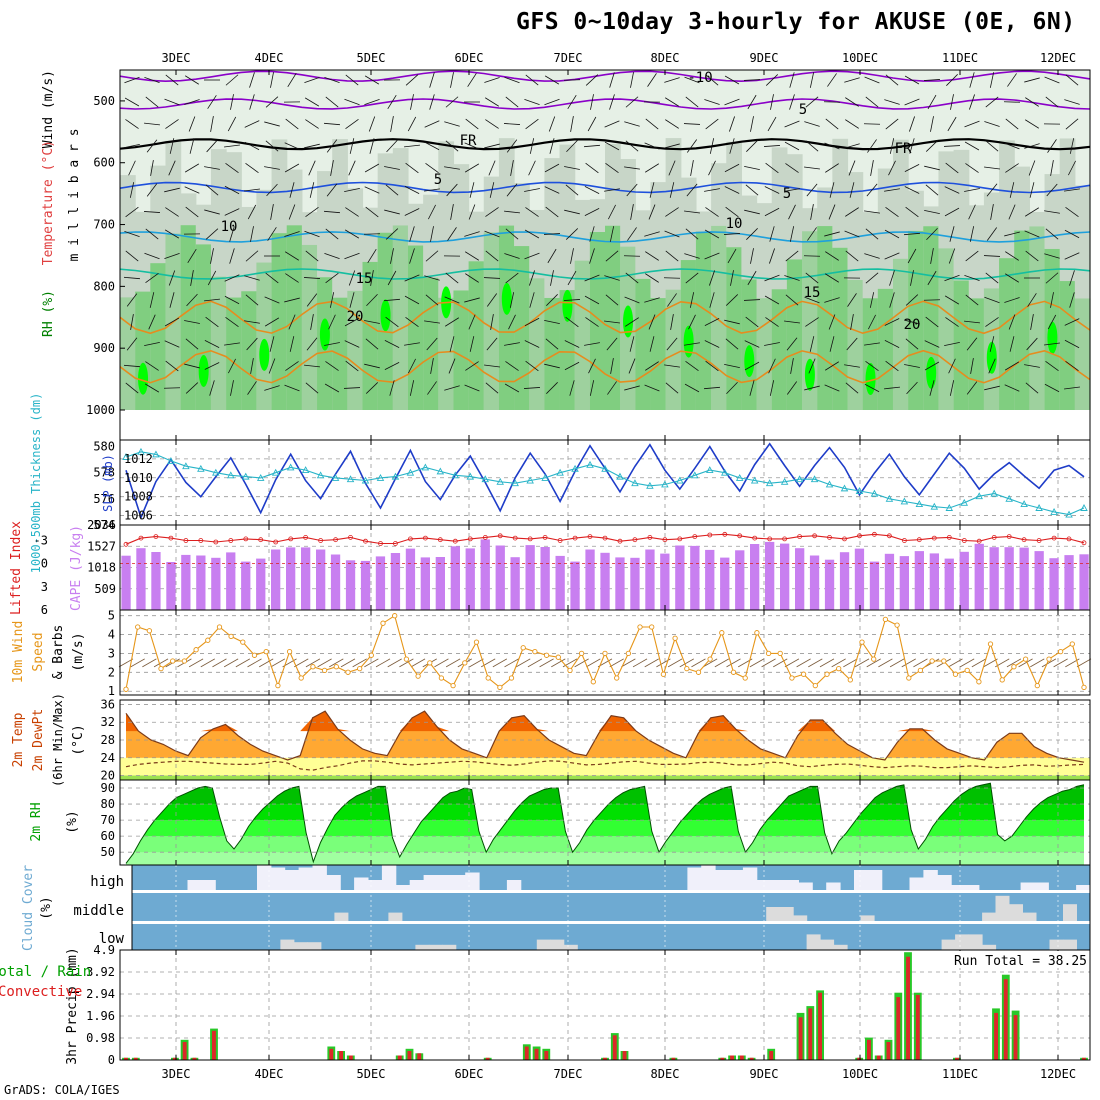 This screenshot has height=1100, width=1100. Describe the element at coordinates (194, 885) in the screenshot. I see `cloud-cover-high` at that location.